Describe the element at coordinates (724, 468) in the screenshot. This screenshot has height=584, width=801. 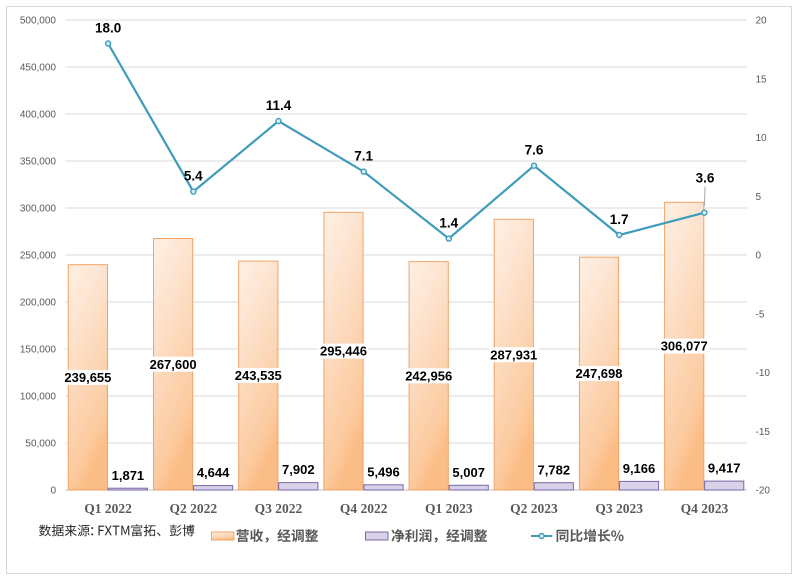
I see `svg-text: 9,417` at that location.